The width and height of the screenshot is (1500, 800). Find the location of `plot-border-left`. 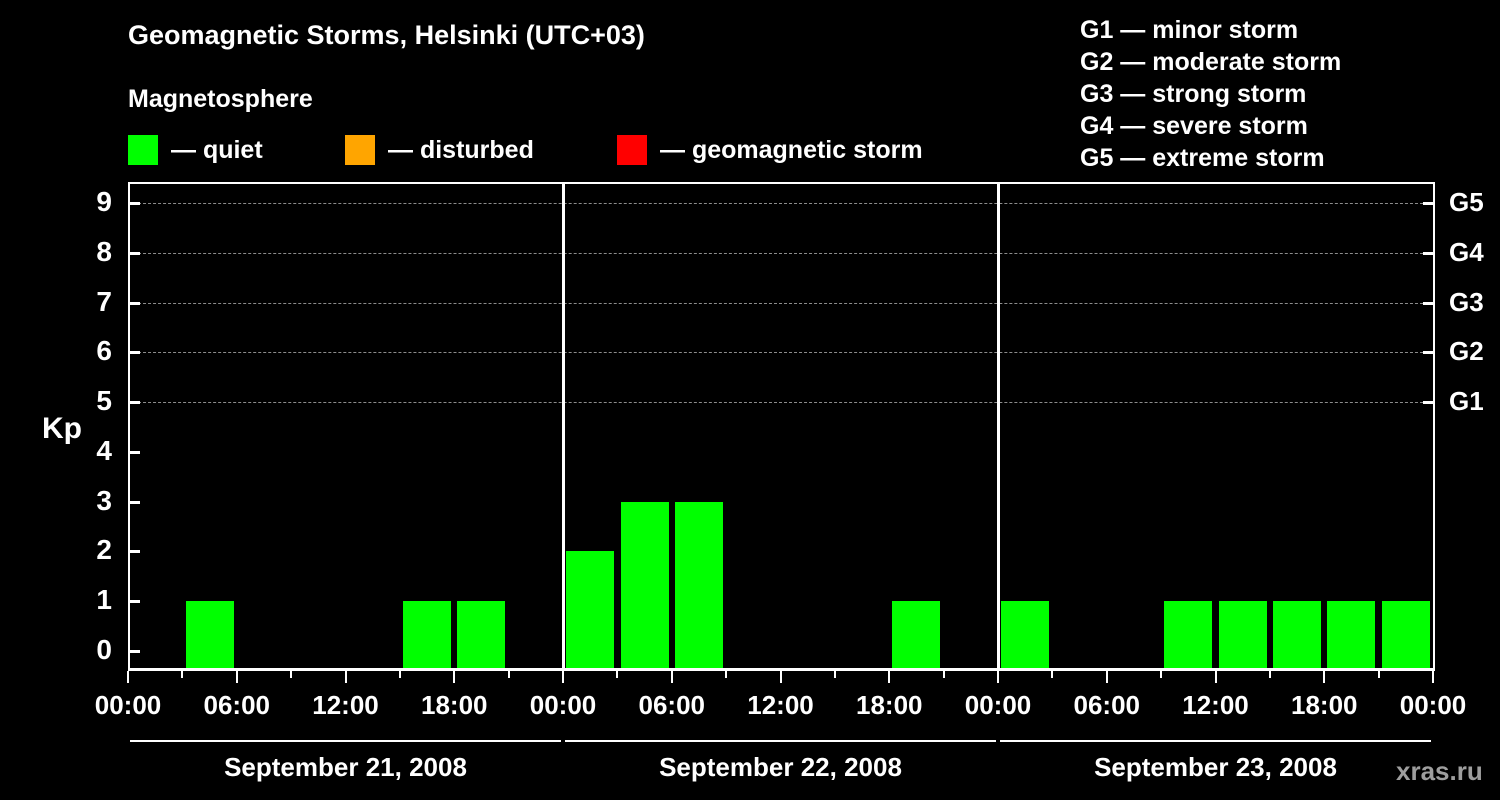

plot-border-left is located at coordinates (129, 426).